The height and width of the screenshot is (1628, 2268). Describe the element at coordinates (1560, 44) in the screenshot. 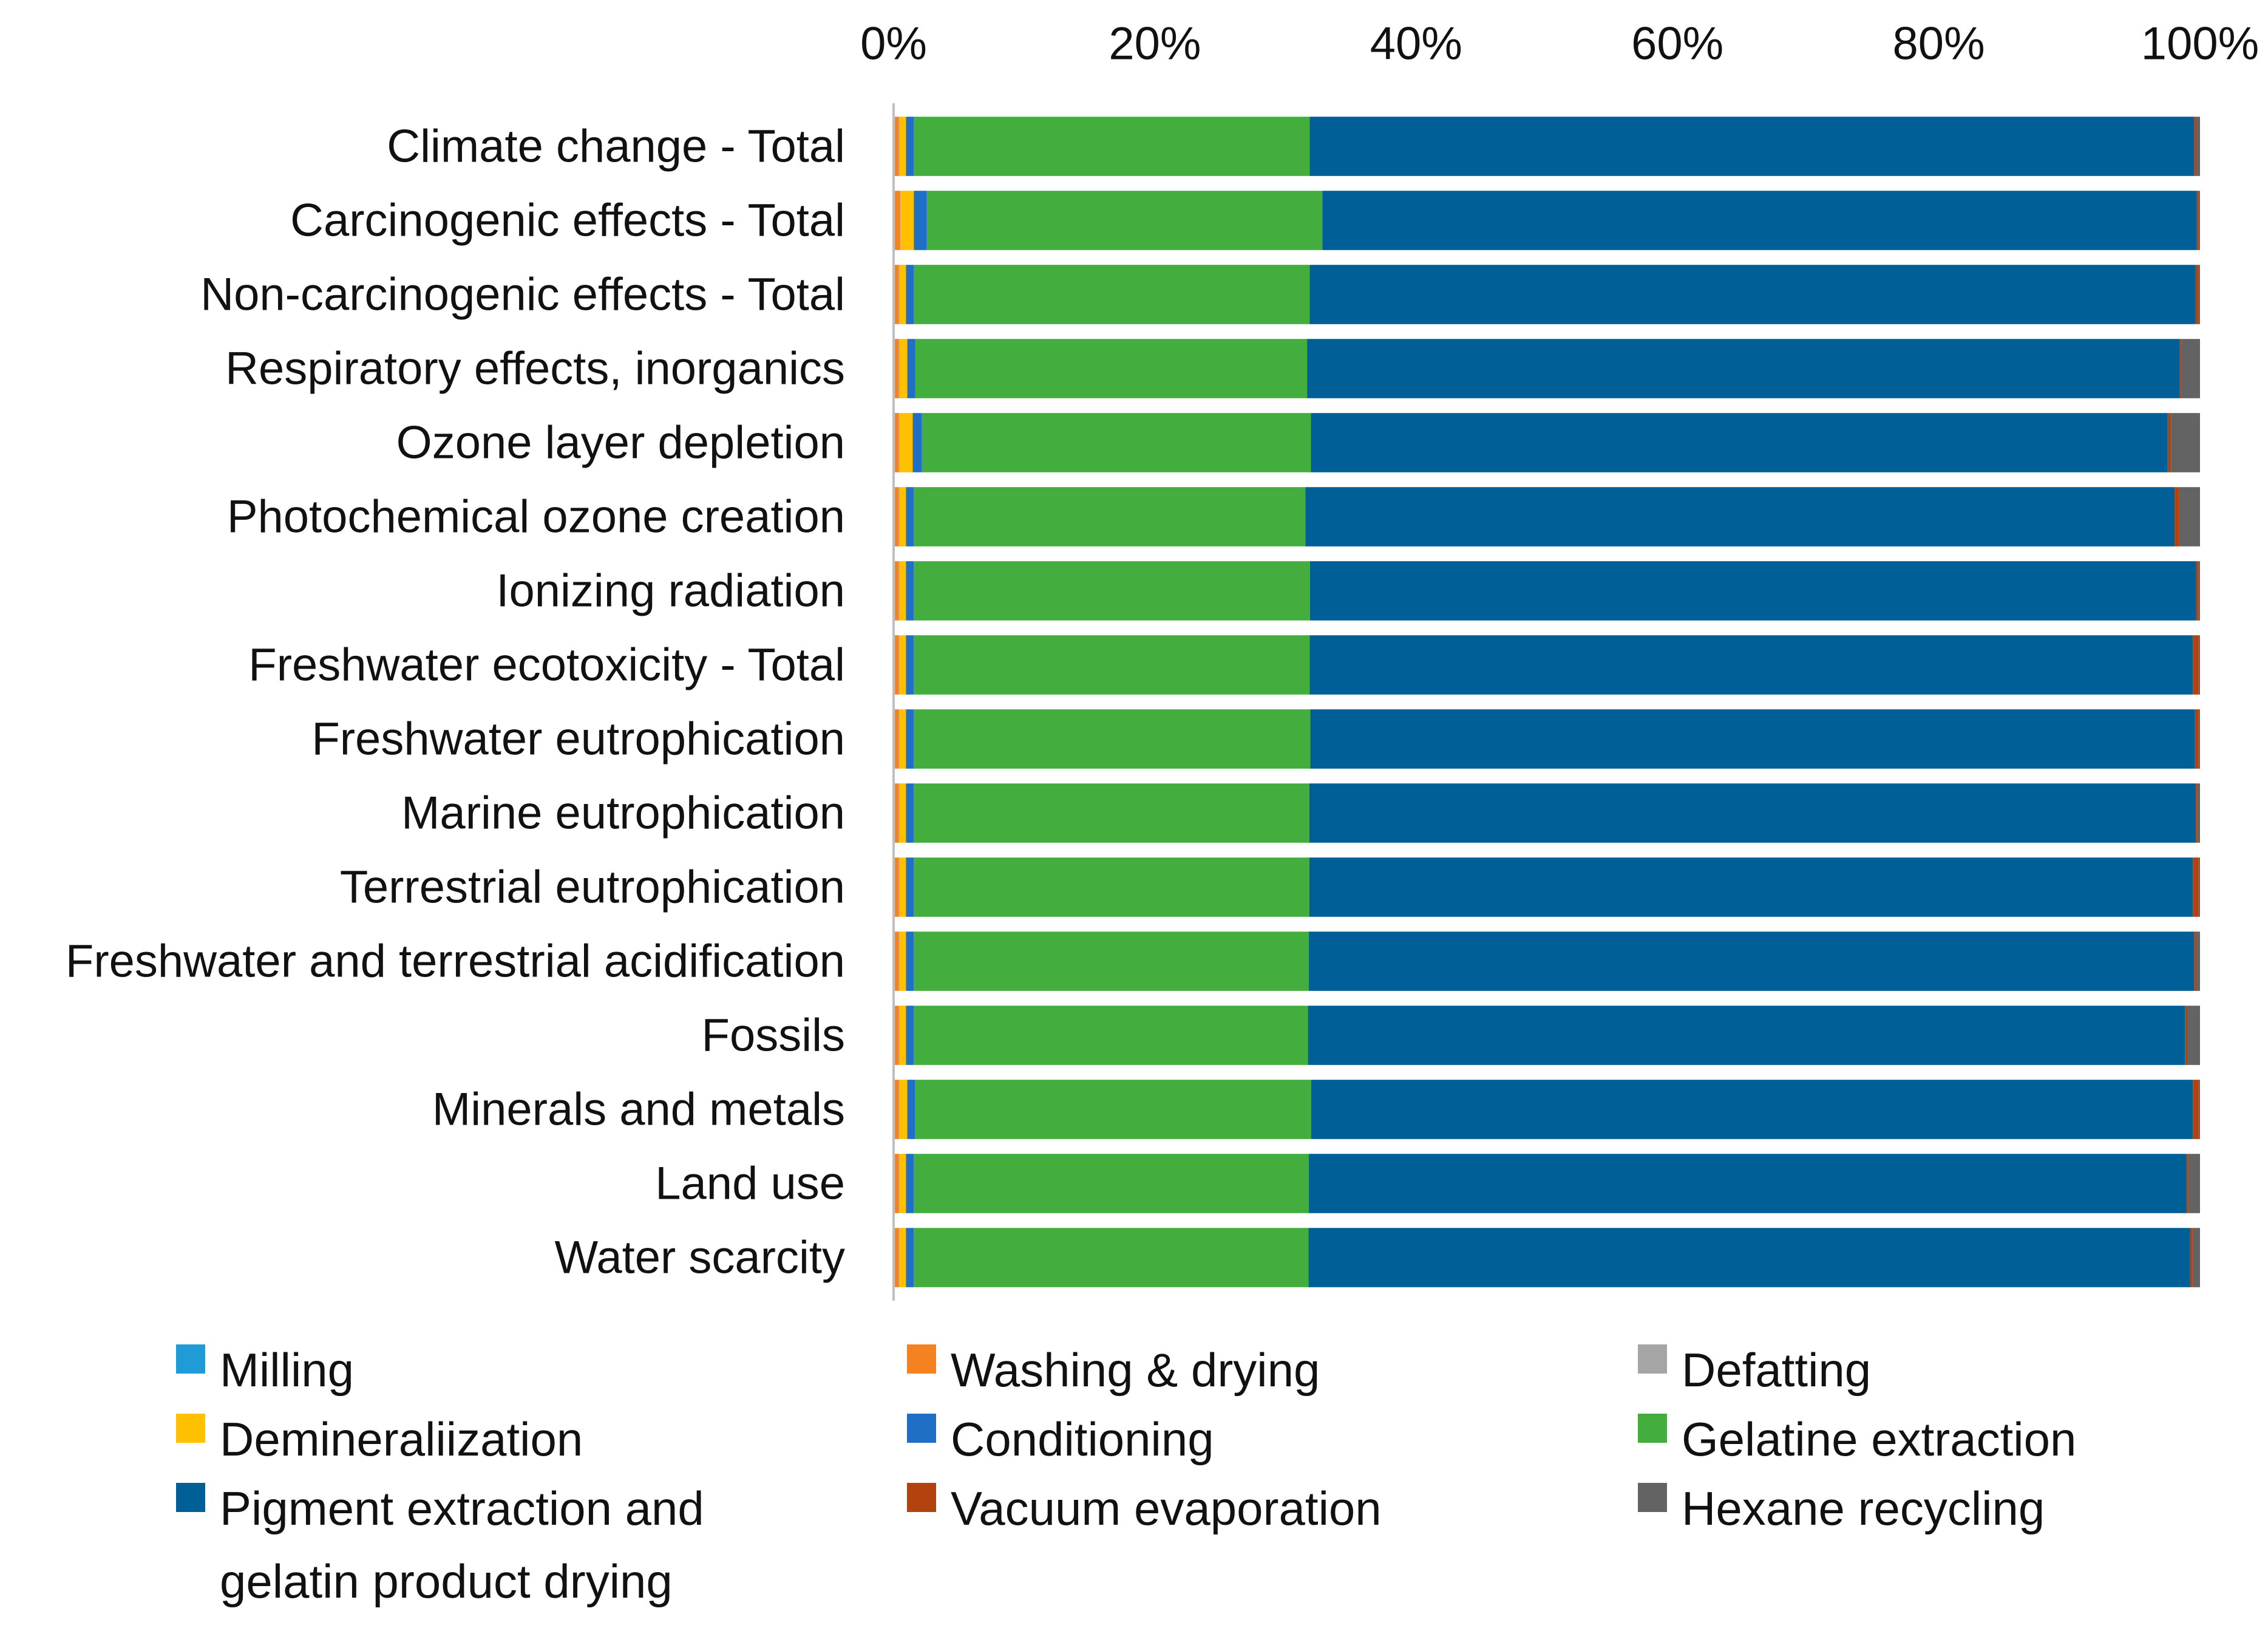

I see `x-tick-labels: 0% 20% 40% 60% 80% 100%` at that location.